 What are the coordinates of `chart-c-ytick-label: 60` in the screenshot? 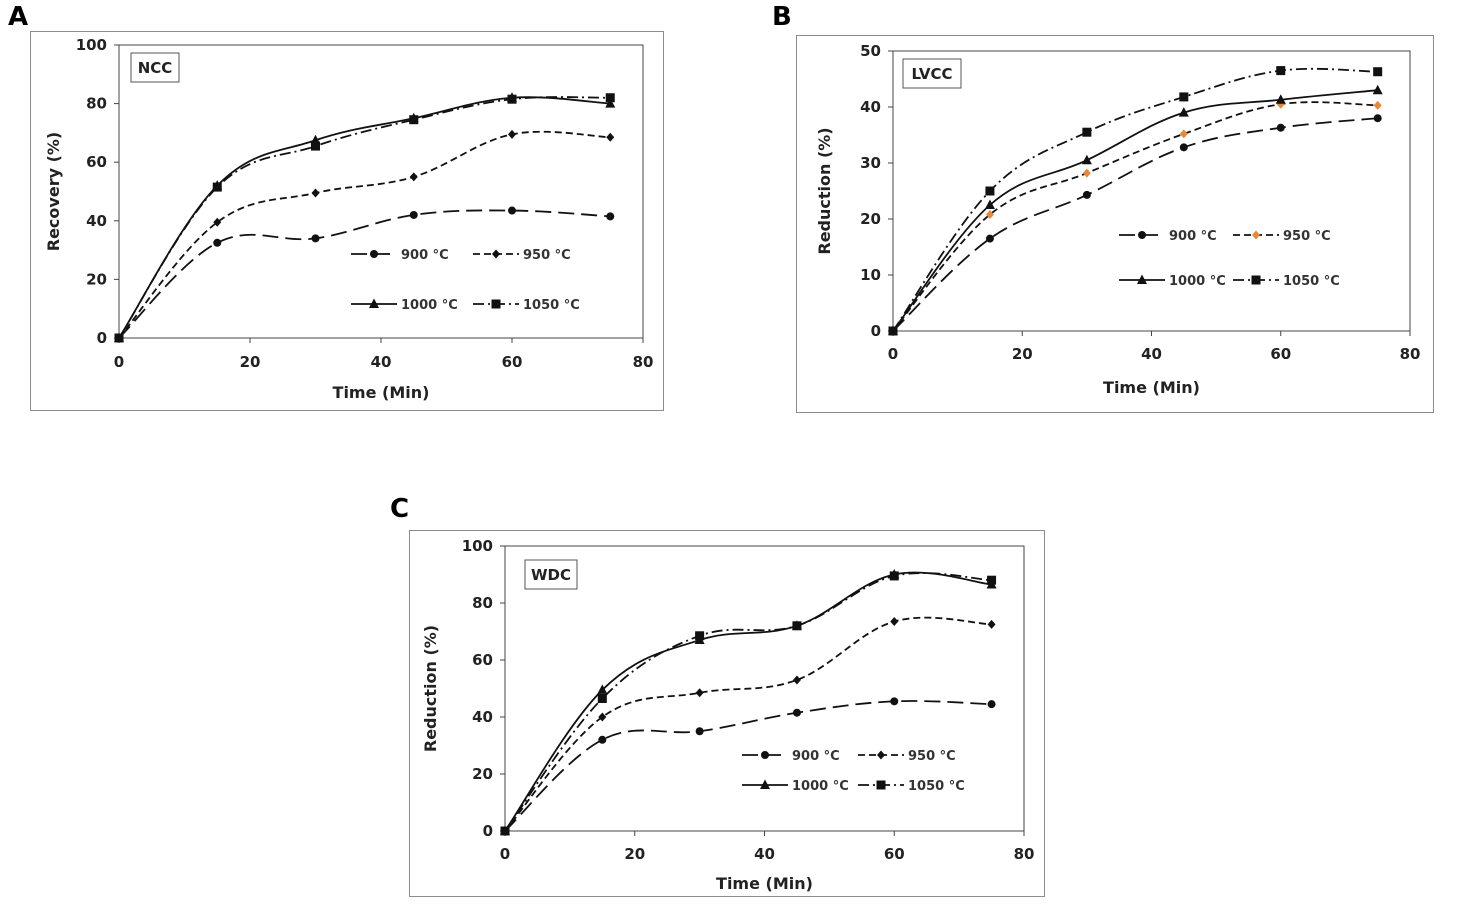 It's located at (482, 660).